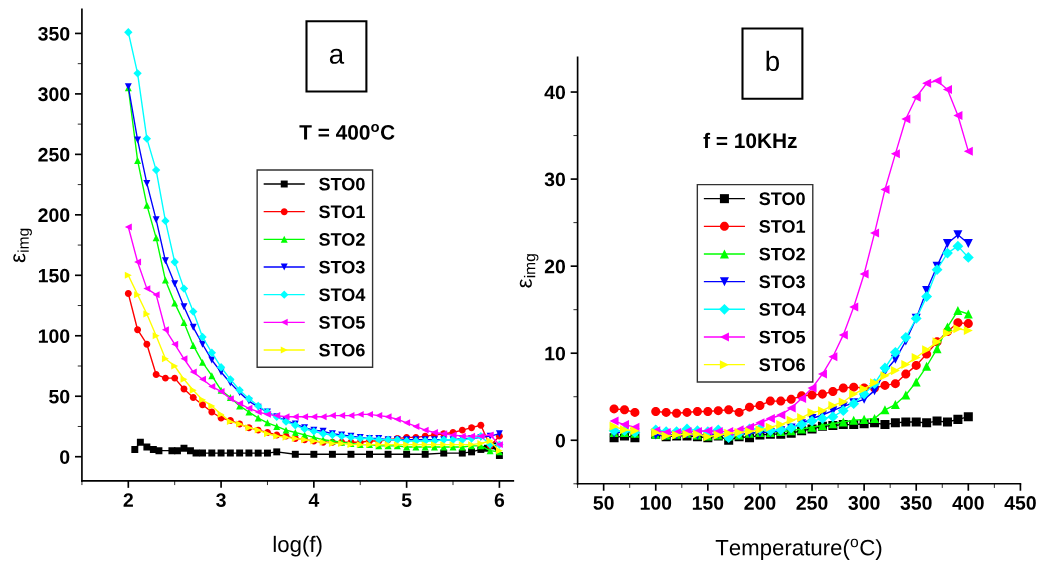 This screenshot has height=578, width=1037. What do you see at coordinates (59, 396) in the screenshot?
I see `y-tick-label: 50` at bounding box center [59, 396].